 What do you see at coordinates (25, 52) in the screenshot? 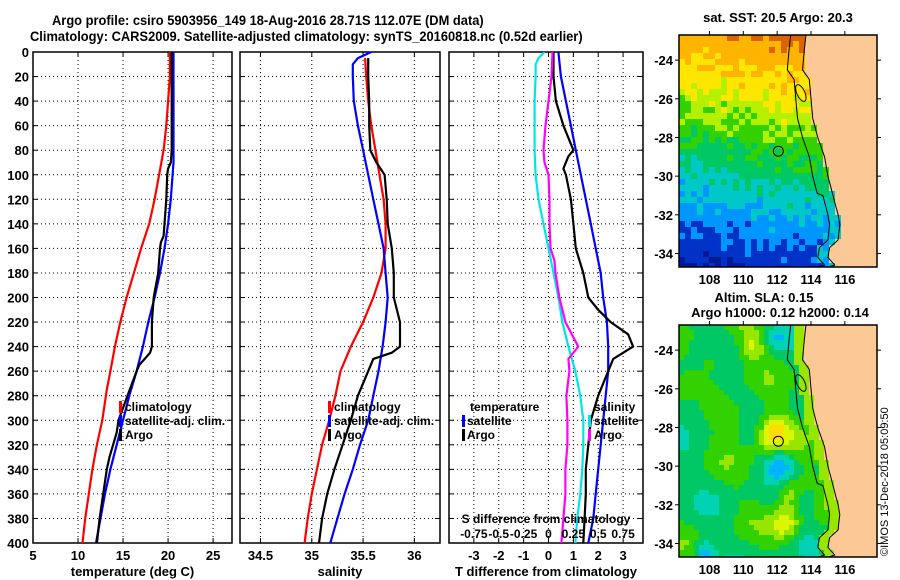
I see `y-tick-label: 0` at bounding box center [25, 52].